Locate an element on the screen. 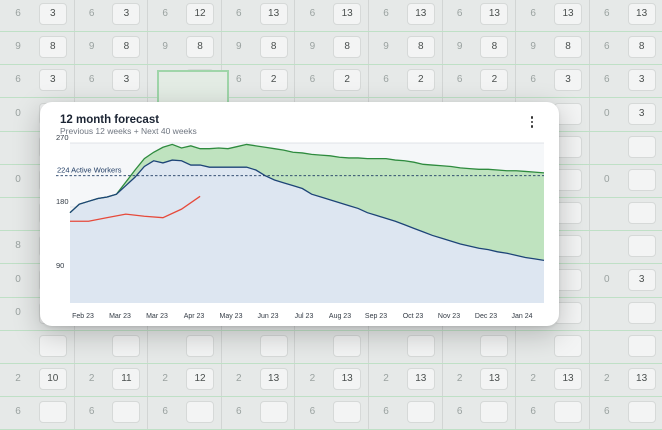 The width and height of the screenshot is (662, 430). grid-cell-input: 11 is located at coordinates (126, 379).